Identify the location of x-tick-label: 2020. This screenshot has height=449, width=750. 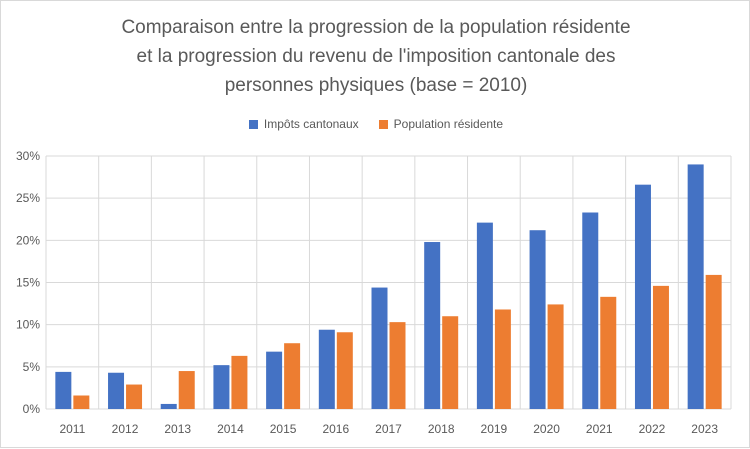
(546, 429).